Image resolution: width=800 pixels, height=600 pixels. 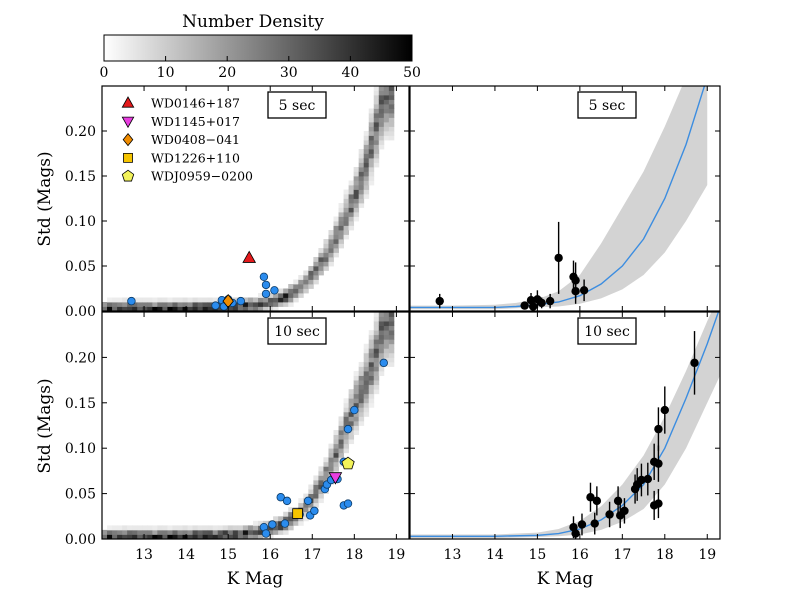 I want to click on highlighted-target-marker, so click(x=297, y=513).